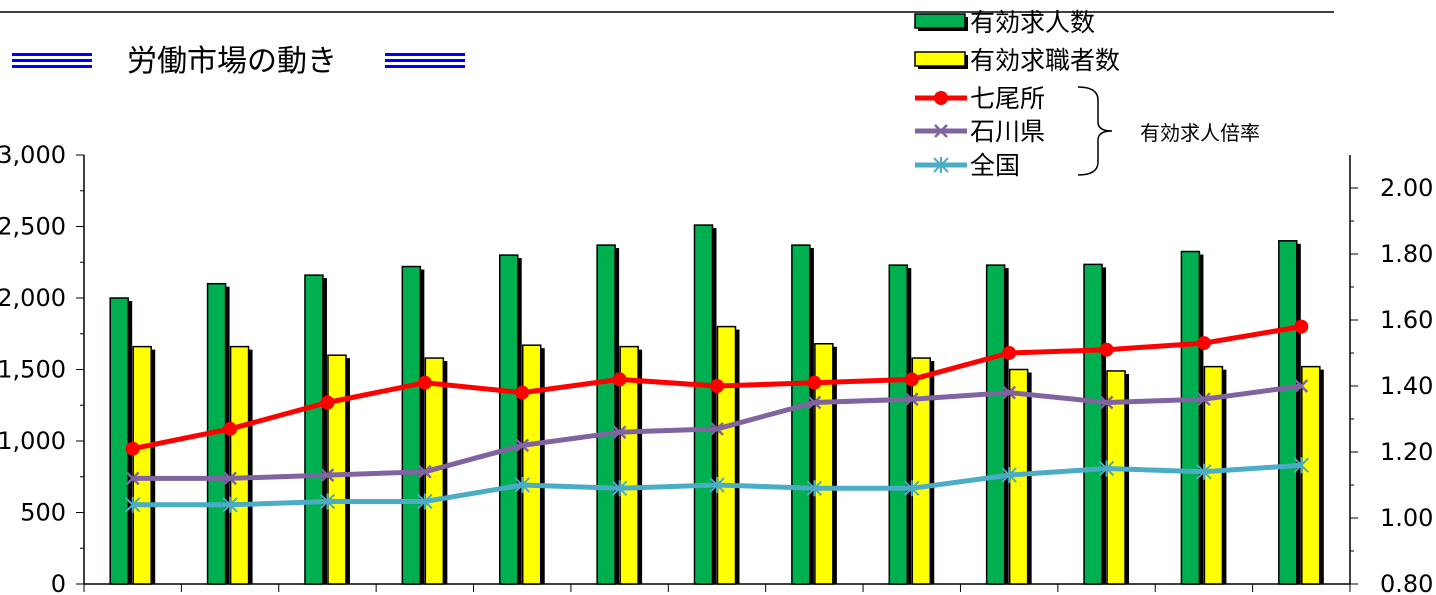 The width and height of the screenshot is (1436, 595). What do you see at coordinates (232, 61) in the screenshot?
I see `chart-title-text: 労働市場の動き` at bounding box center [232, 61].